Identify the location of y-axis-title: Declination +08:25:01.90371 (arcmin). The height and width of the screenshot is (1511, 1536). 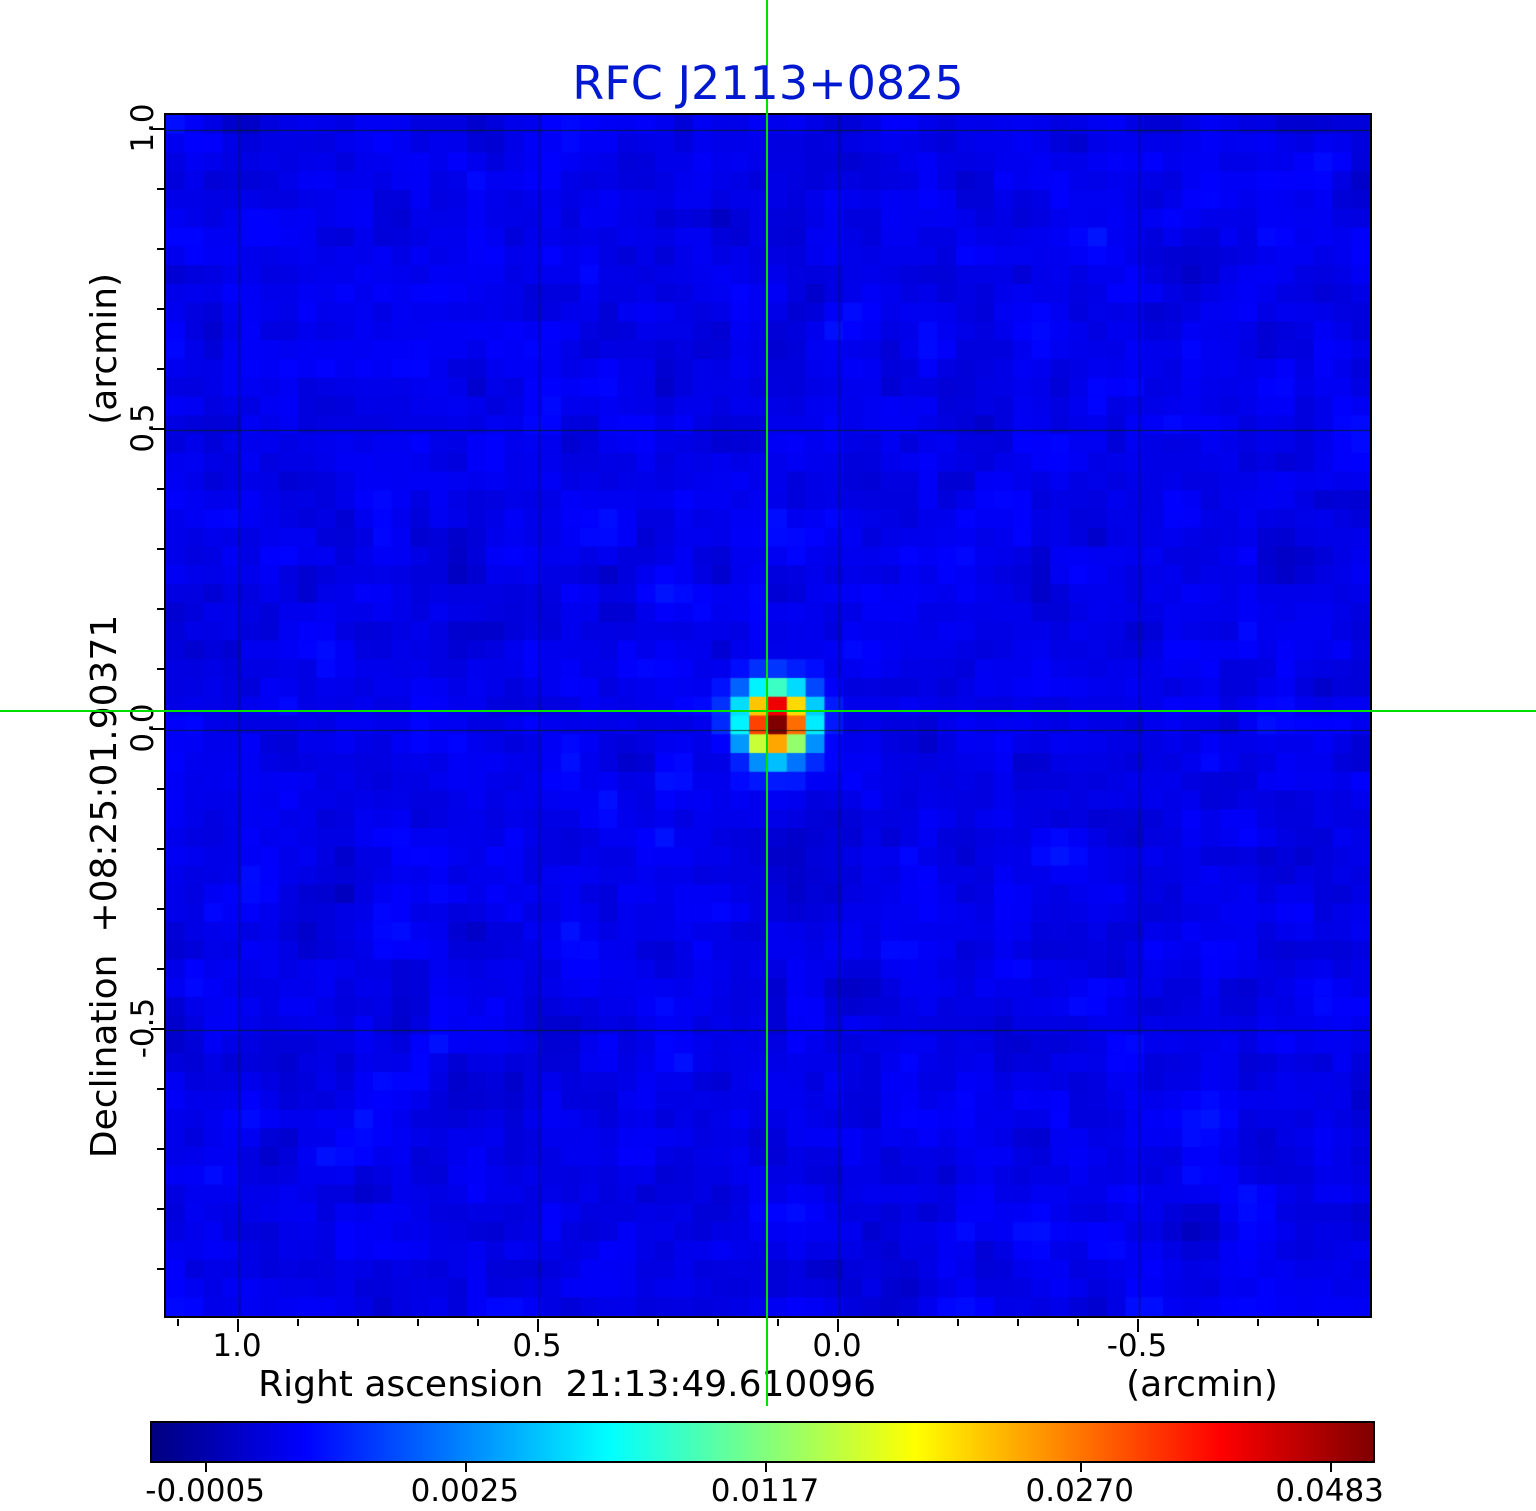
(105, 715).